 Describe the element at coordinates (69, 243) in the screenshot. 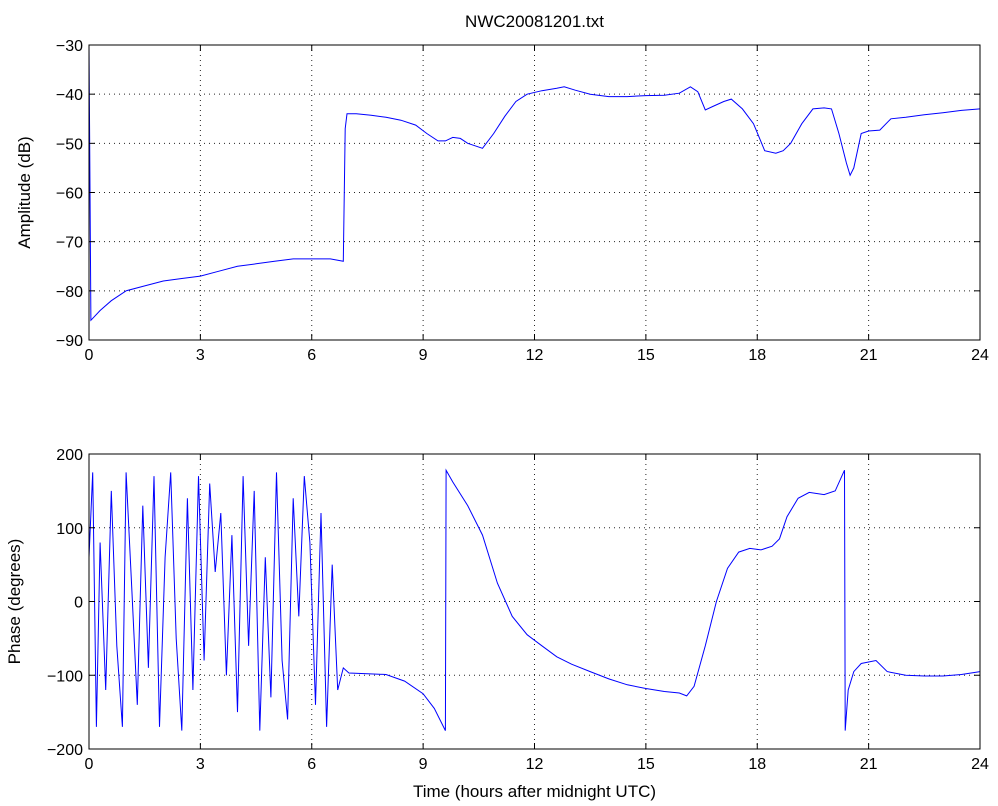

I see `y-tick-label: −70` at that location.